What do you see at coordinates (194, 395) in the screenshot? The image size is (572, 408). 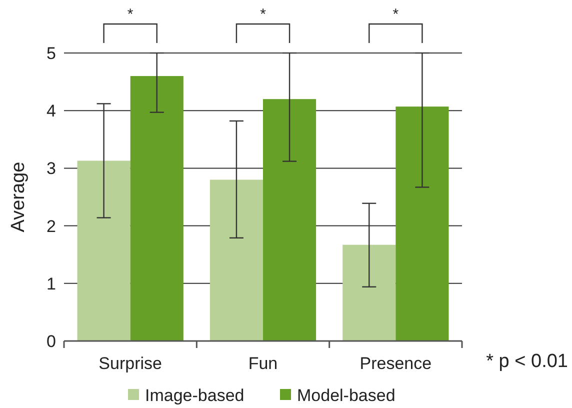 I see `legend-label: Image-based` at bounding box center [194, 395].